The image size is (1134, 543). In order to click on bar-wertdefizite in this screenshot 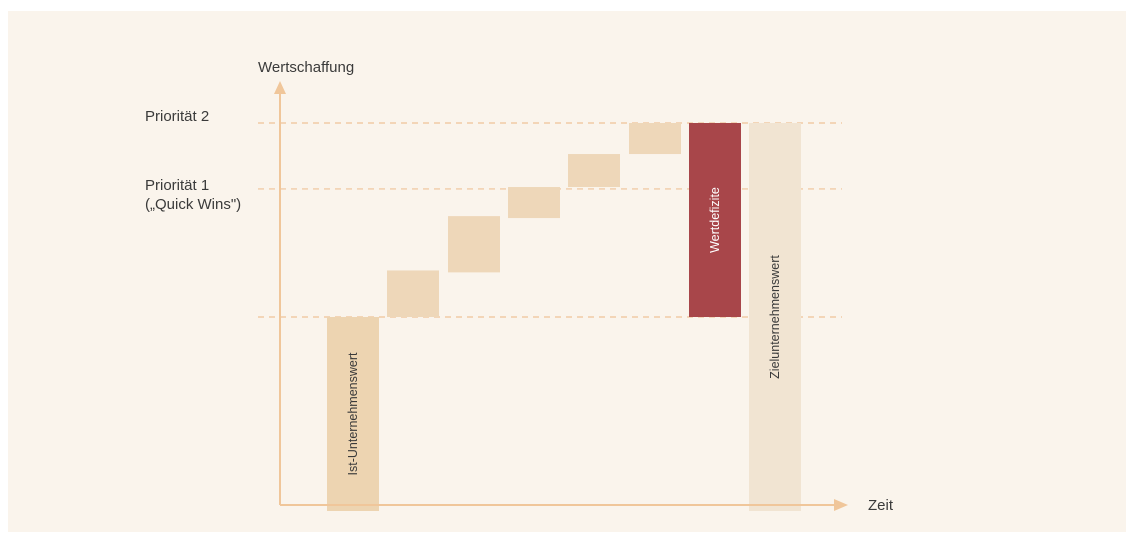, I will do `click(715, 220)`.